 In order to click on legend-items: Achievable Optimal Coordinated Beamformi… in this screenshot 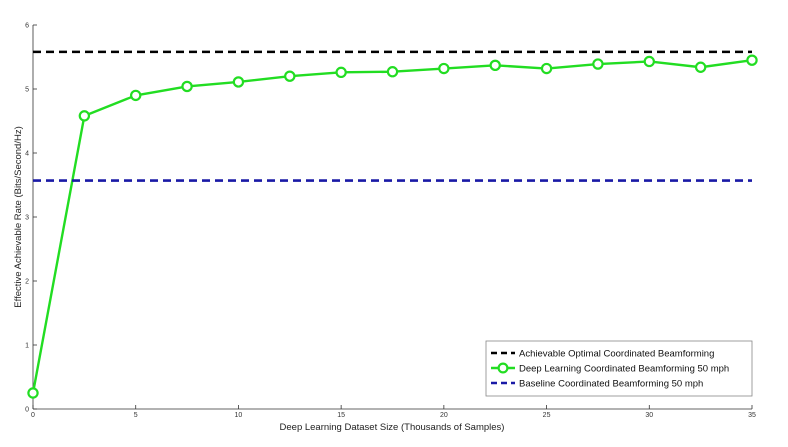, I will do `click(610, 369)`.